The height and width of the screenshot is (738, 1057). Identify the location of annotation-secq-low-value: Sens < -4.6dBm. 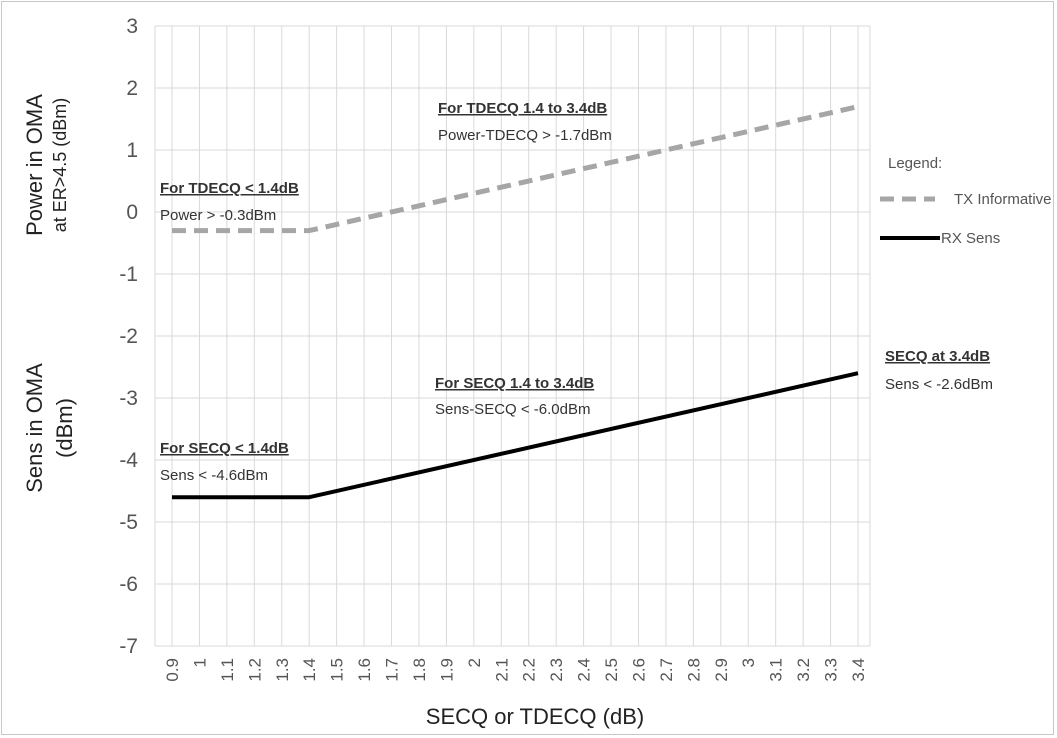
(214, 475).